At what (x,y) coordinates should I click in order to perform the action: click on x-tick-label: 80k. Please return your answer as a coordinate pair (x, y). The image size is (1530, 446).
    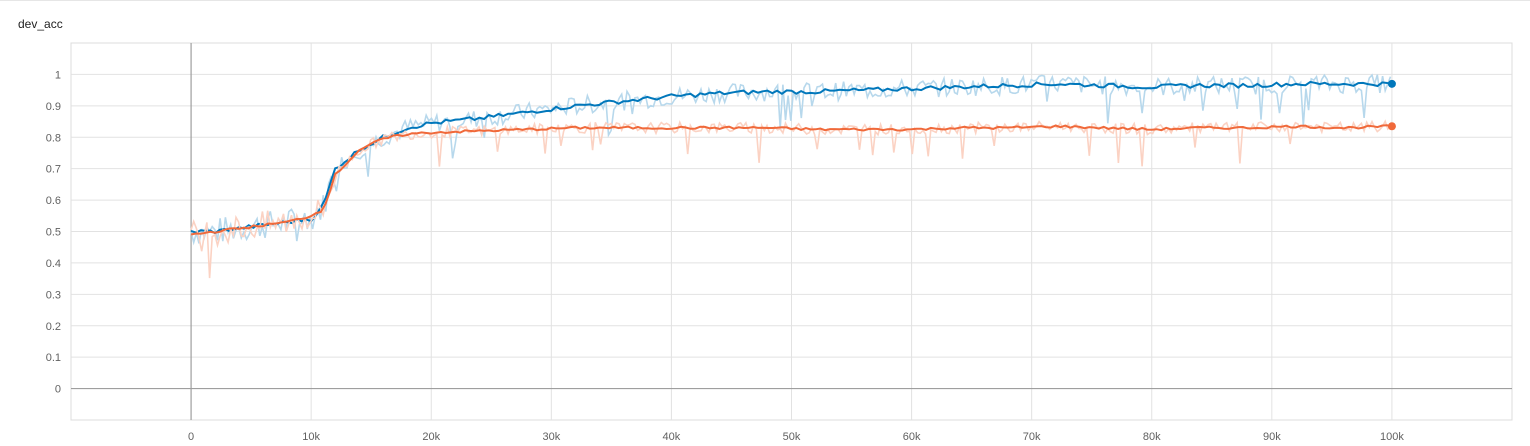
    Looking at the image, I should click on (1152, 437).